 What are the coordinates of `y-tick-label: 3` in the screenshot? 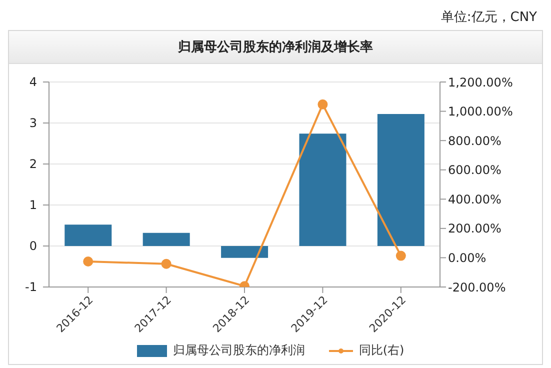 It's located at (33, 123).